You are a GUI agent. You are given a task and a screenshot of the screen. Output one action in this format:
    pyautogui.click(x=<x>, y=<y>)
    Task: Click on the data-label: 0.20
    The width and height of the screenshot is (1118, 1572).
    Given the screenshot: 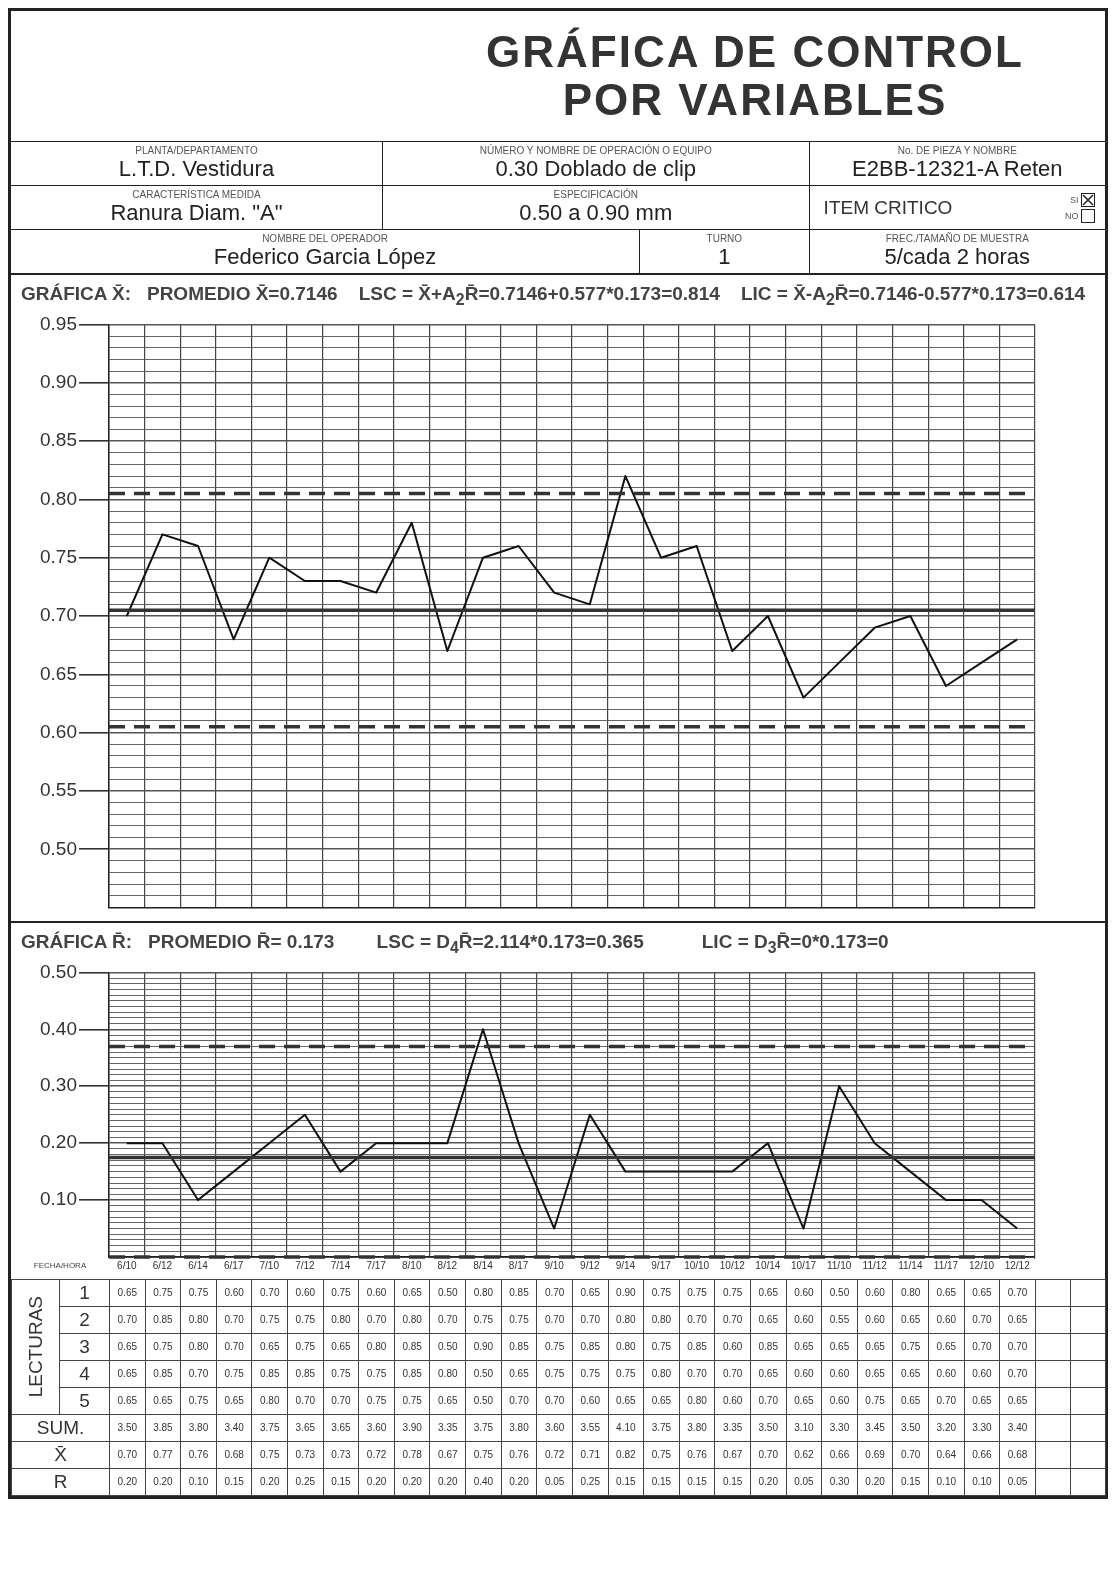 What is the action you would take?
    pyautogui.click(x=875, y=1482)
    